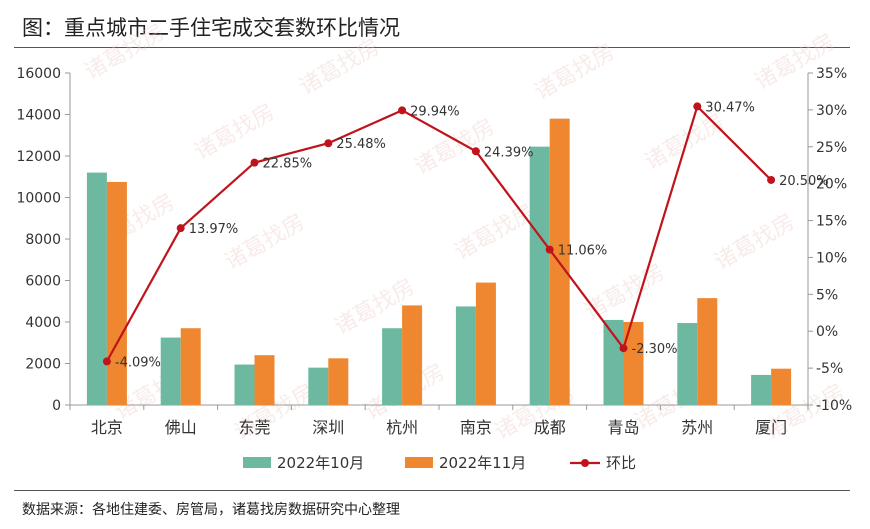  I want to click on data-source-note: 数据来源：各地住建委、房管局，诸葛找房数据研究中心整理, so click(211, 510).